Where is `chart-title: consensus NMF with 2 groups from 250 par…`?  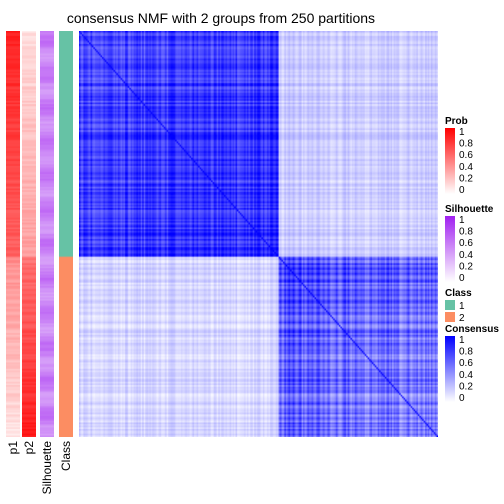 chart-title: consensus NMF with 2 groups from 250 par… is located at coordinates (221, 18).